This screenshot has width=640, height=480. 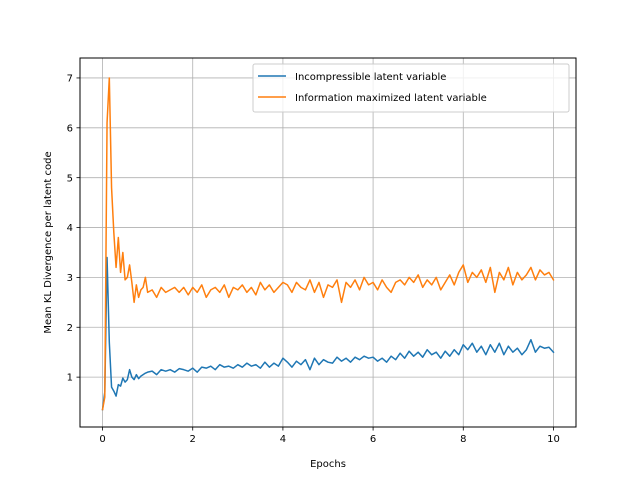 What do you see at coordinates (553, 439) in the screenshot?
I see `x-tick-label-5: 10` at bounding box center [553, 439].